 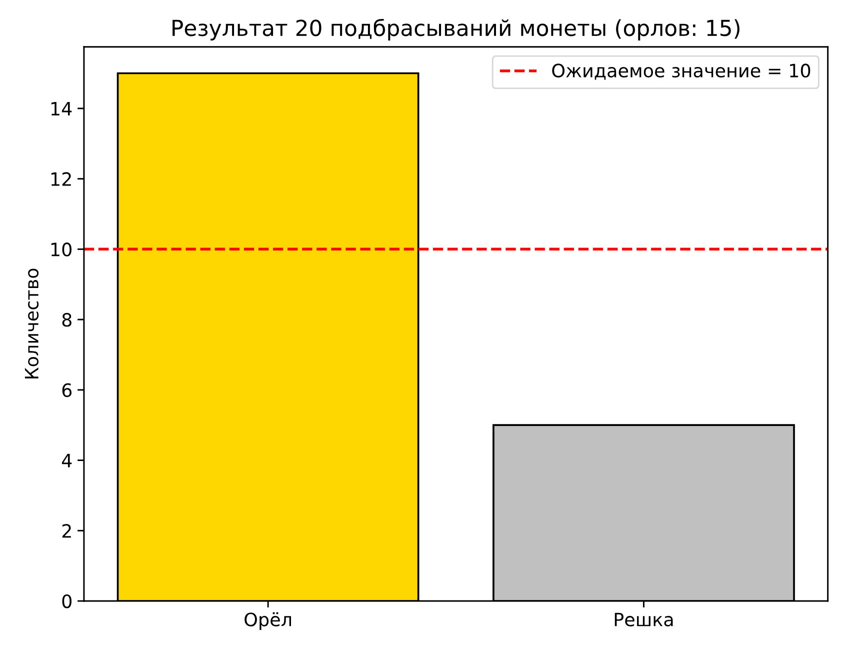 I want to click on y-tick-label: 10, so click(x=61, y=249).